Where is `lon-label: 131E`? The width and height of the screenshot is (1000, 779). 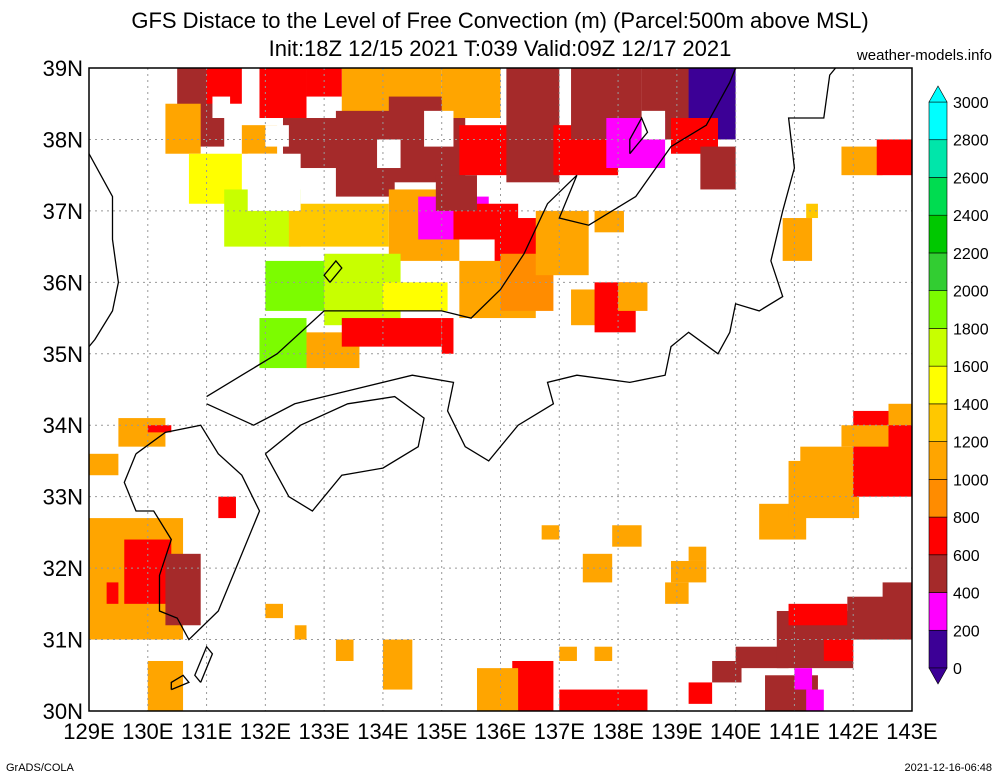 lon-label: 131E is located at coordinates (206, 731).